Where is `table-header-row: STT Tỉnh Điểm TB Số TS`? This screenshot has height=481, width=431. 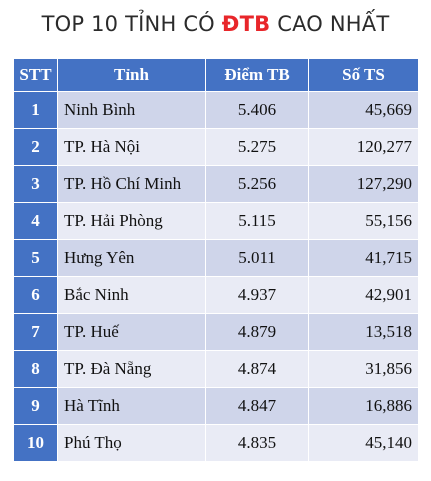 table-header-row: STT Tỉnh Điểm TB Số TS is located at coordinates (216, 75).